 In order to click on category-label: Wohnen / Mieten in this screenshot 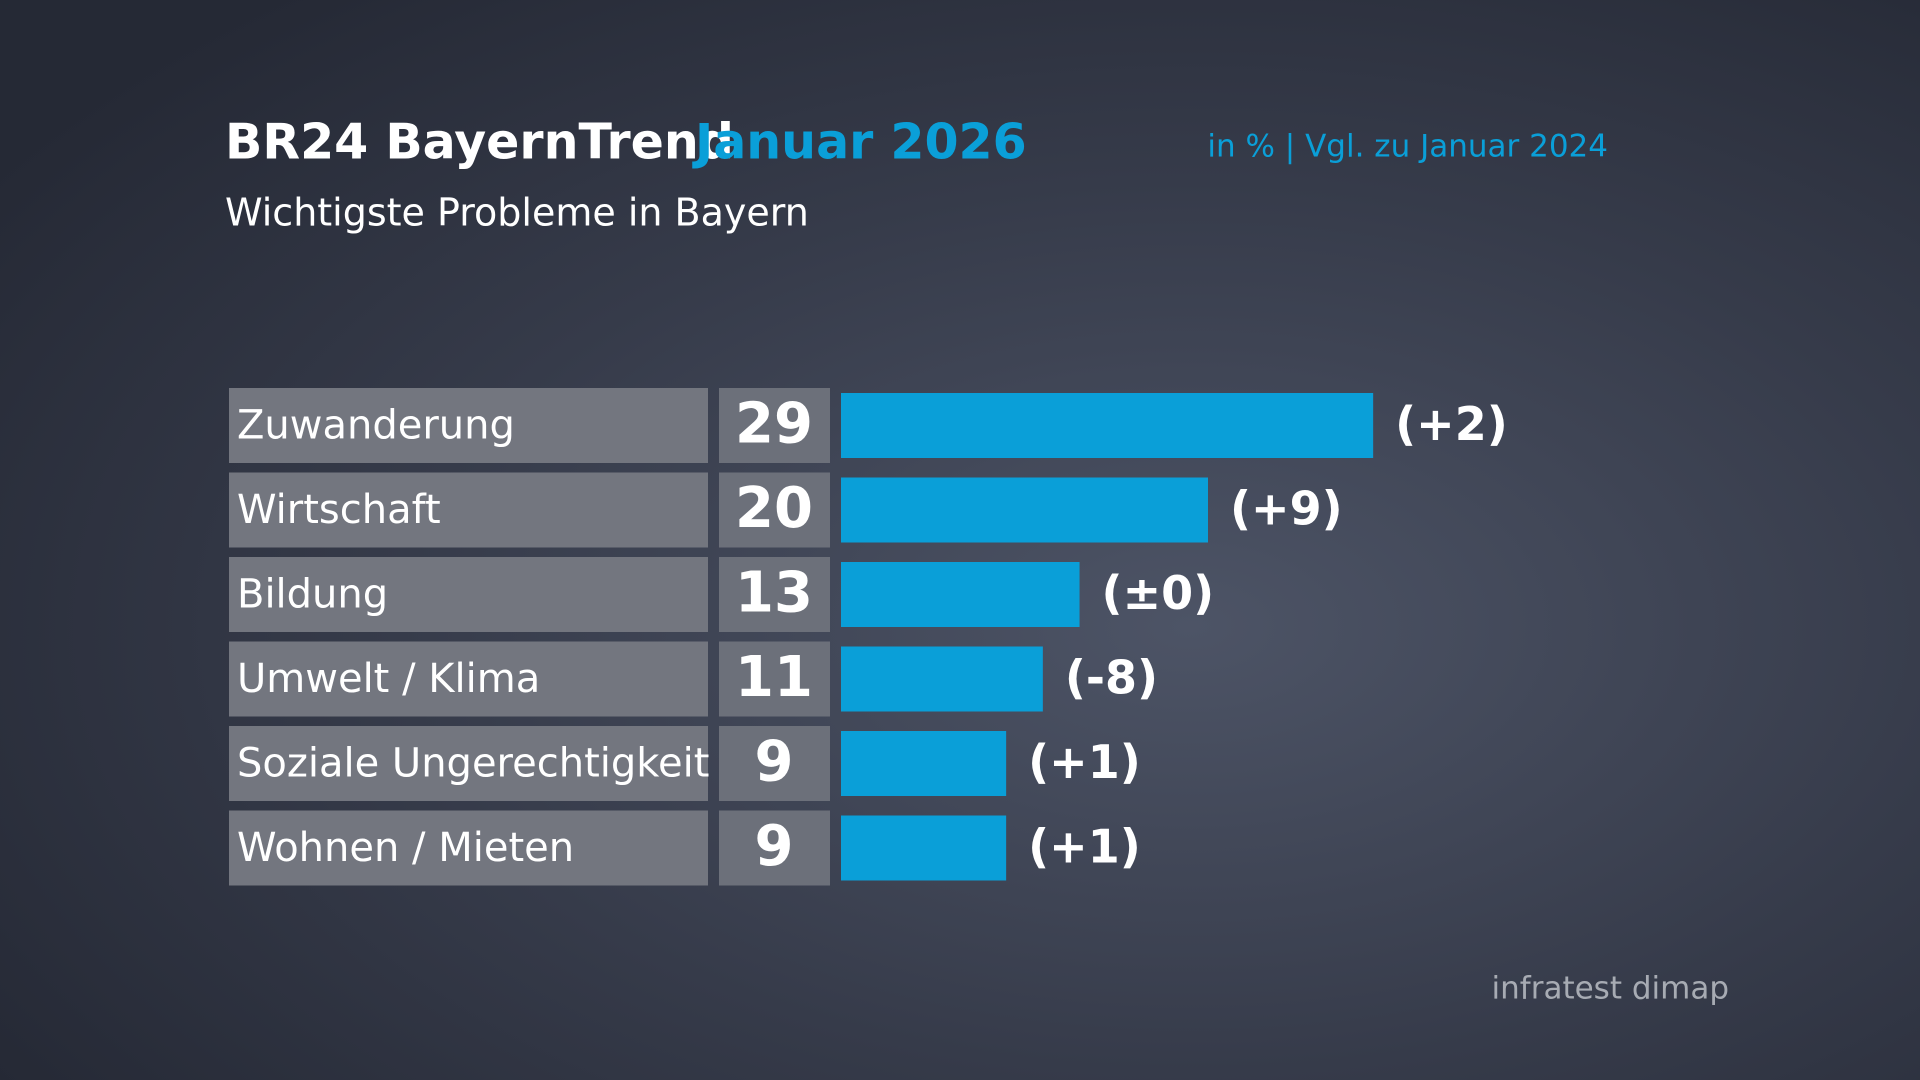, I will do `click(405, 848)`.